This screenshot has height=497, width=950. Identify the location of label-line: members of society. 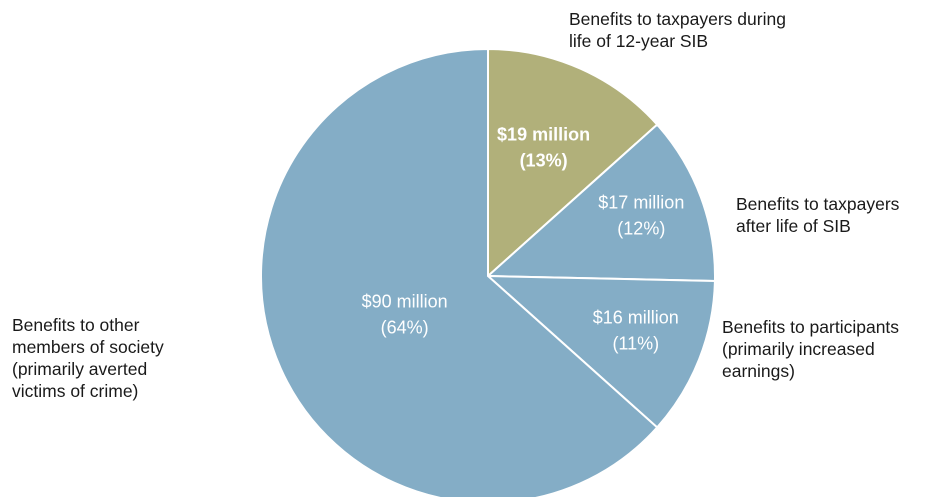
(88, 347).